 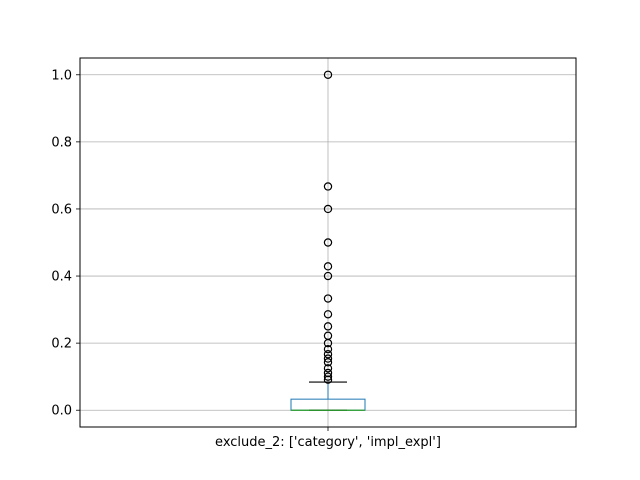 I want to click on outlier-layer, so click(x=328, y=227).